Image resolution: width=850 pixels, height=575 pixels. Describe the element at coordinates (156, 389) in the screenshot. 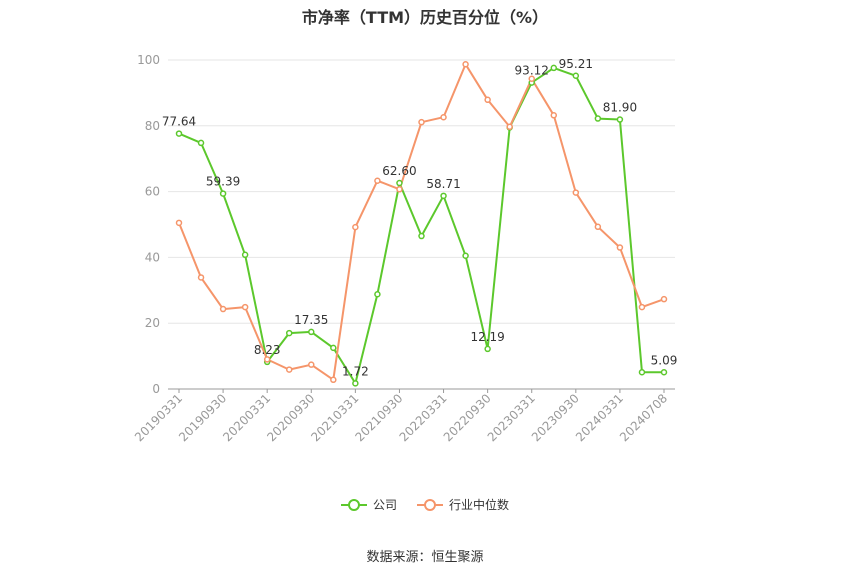

I see `y-tick-label: 0` at that location.